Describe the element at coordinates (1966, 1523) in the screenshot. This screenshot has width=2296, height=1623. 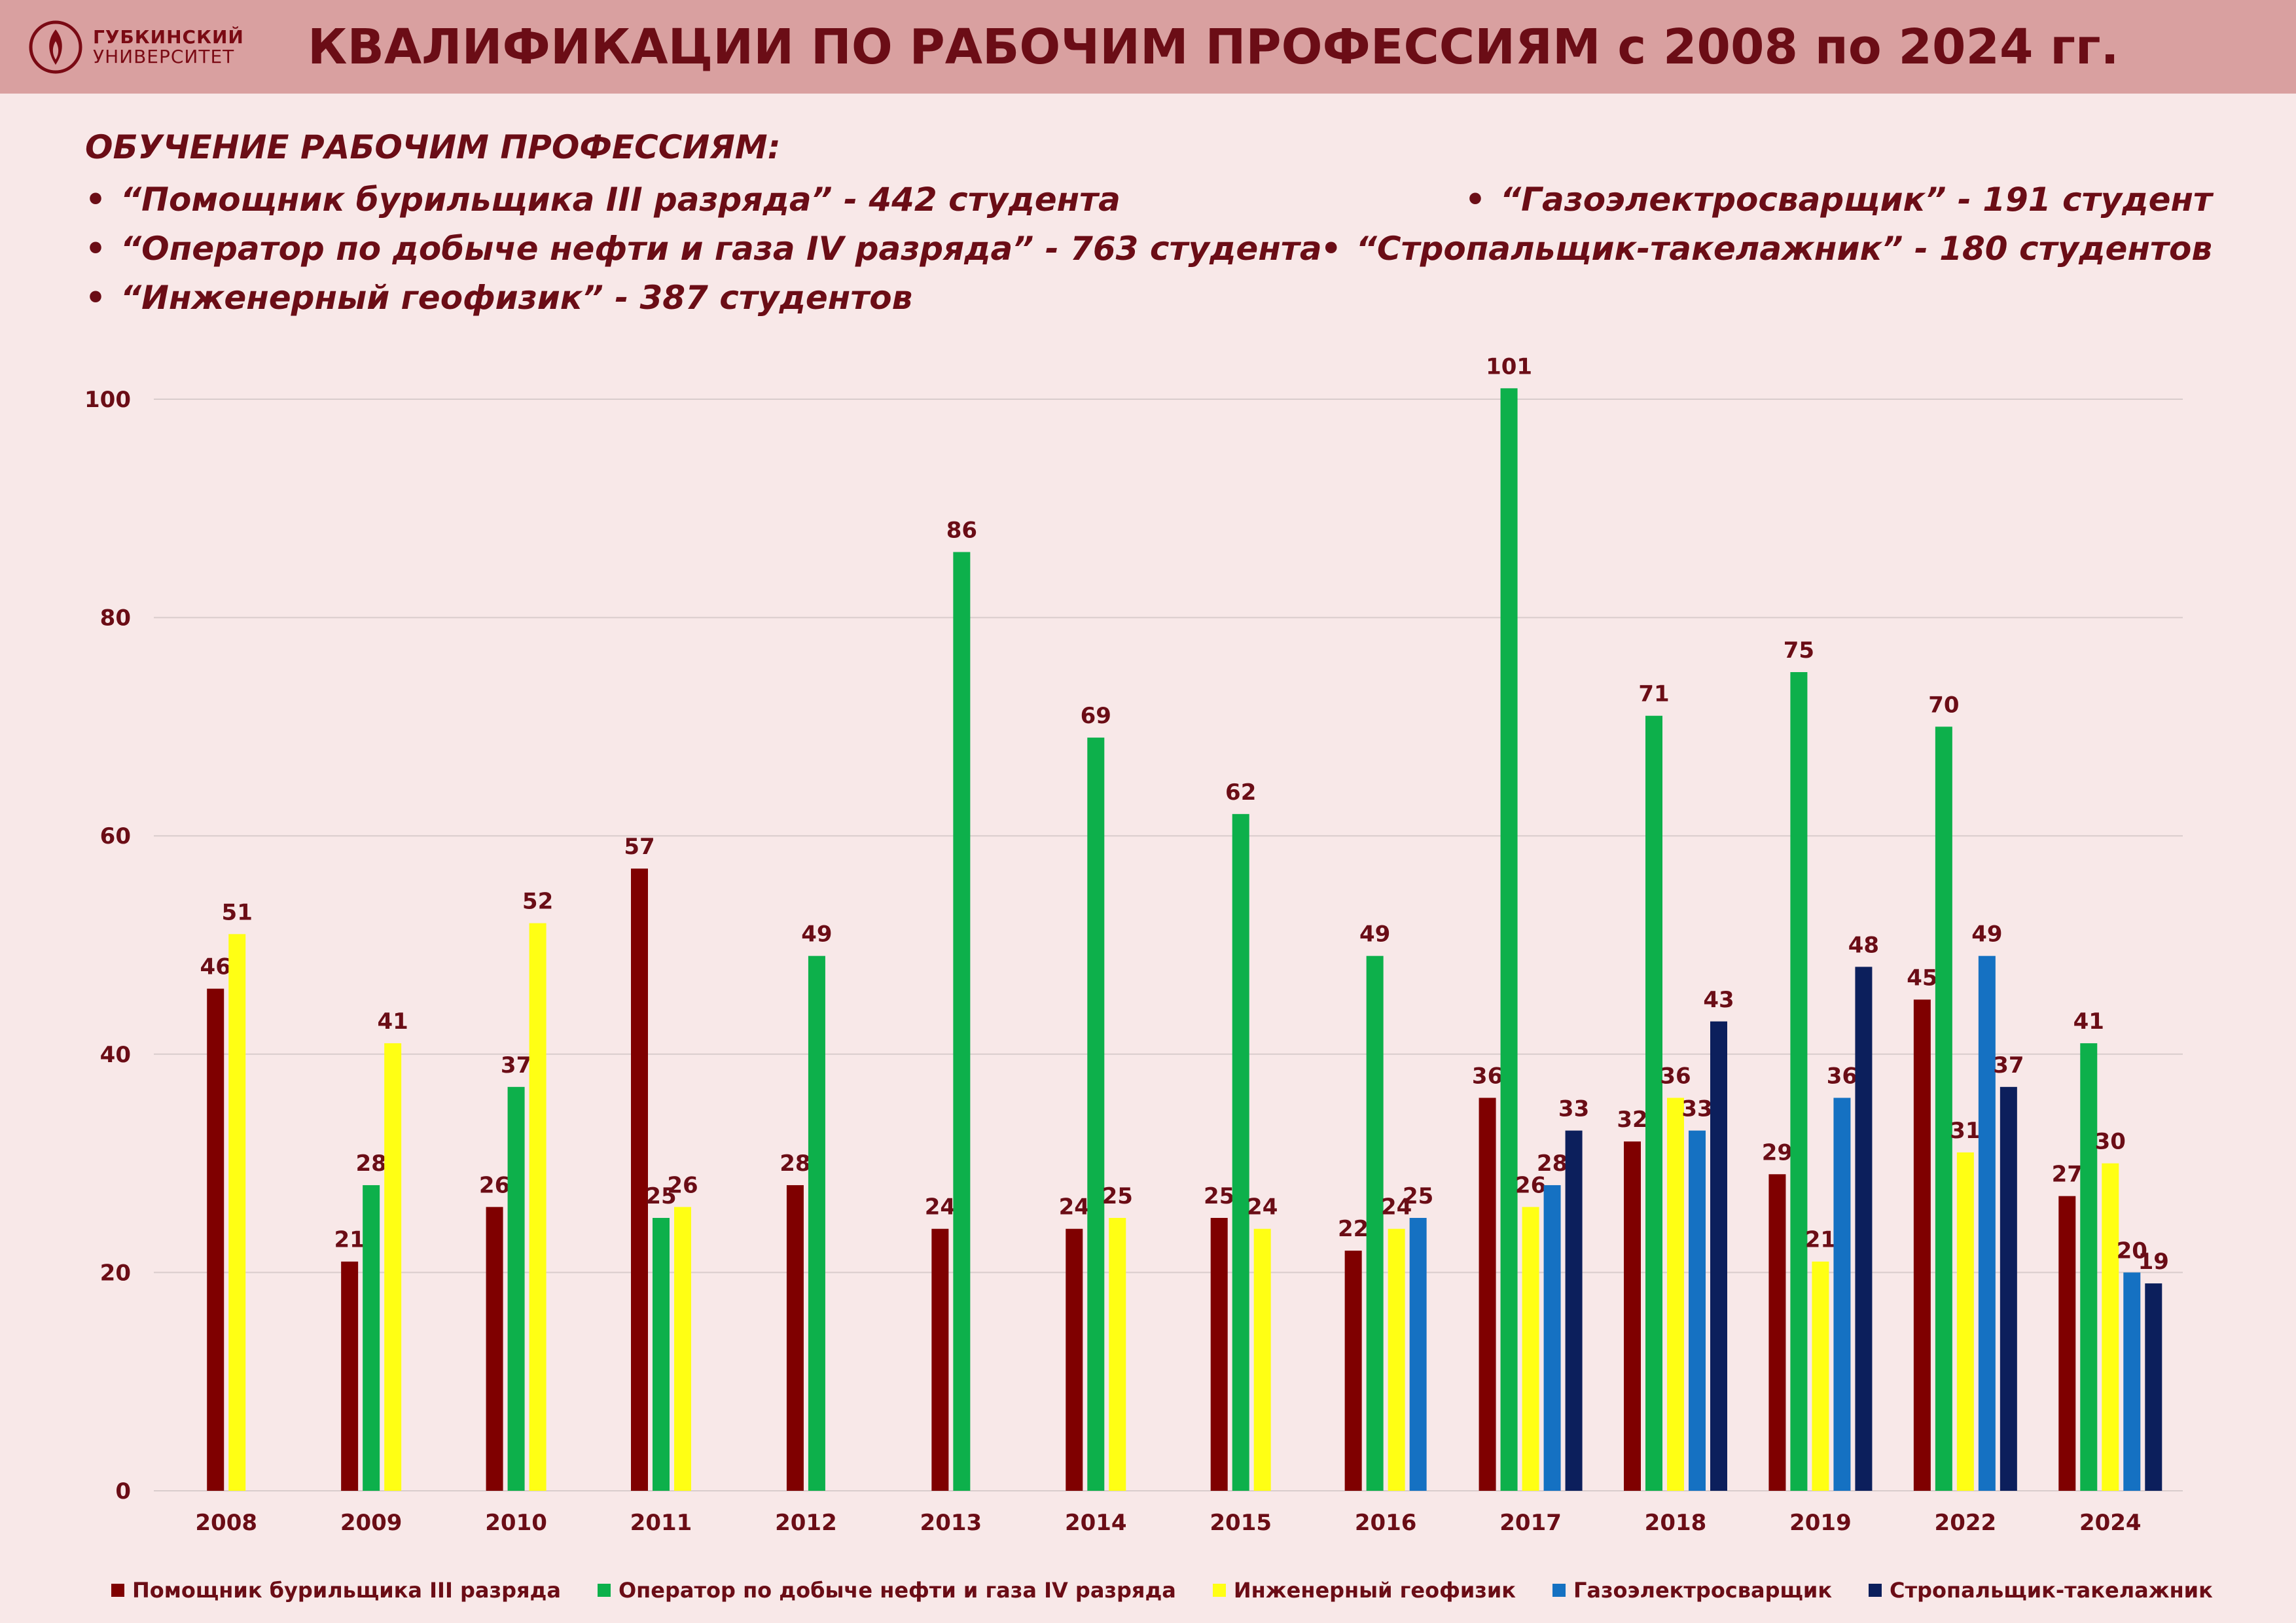
I see `x-tick-label: 2022` at that location.